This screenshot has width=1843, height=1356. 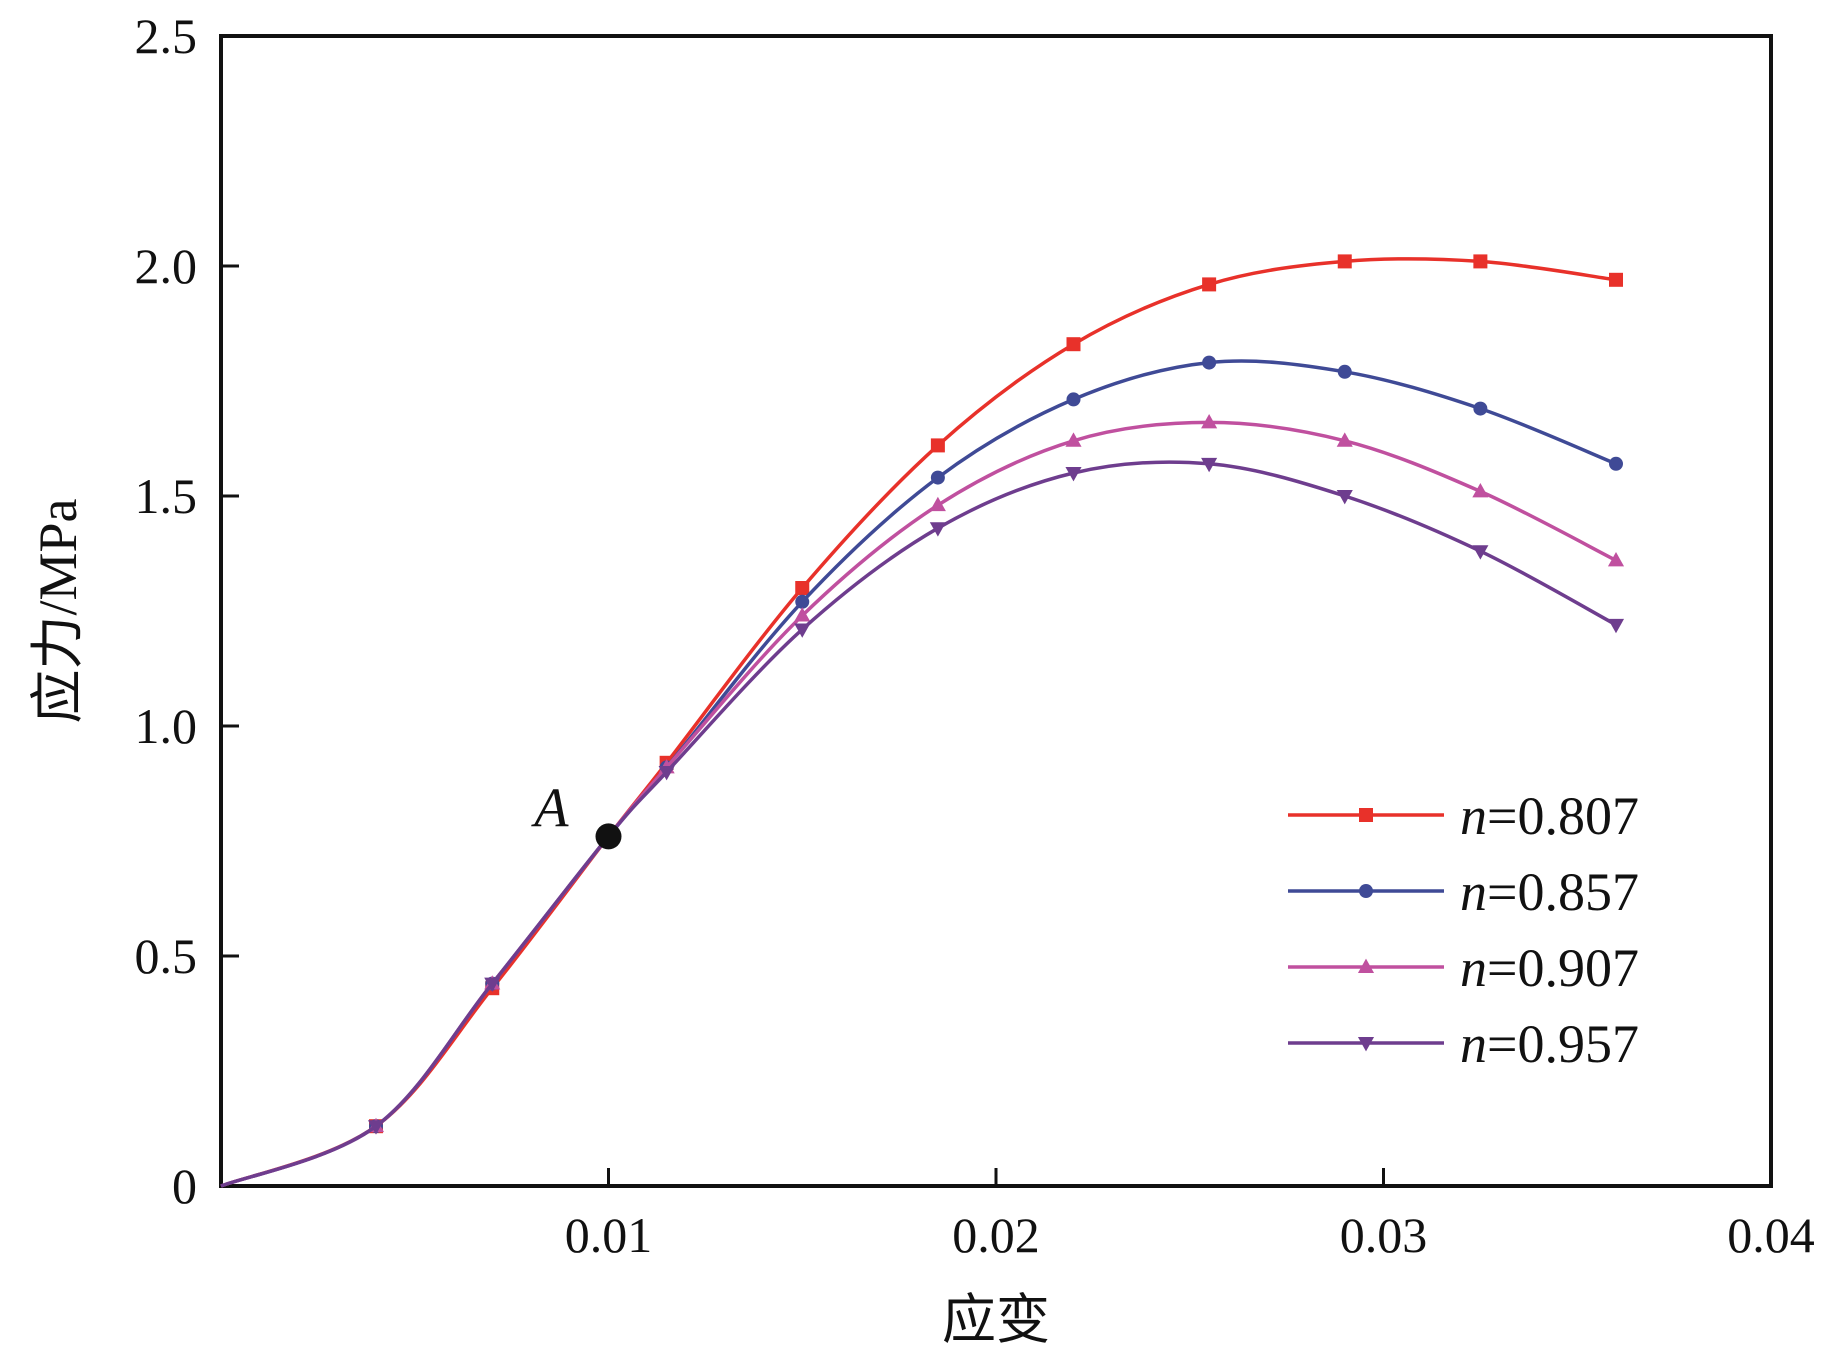 I want to click on y-tick-label: 0, so click(x=184, y=1186).